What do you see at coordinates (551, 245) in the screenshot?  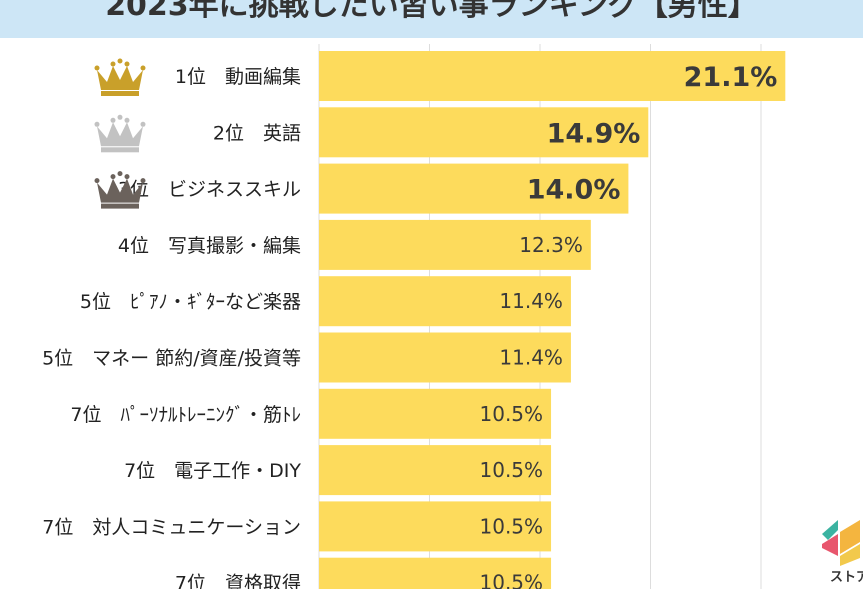 I see `data-label: 12.3%` at bounding box center [551, 245].